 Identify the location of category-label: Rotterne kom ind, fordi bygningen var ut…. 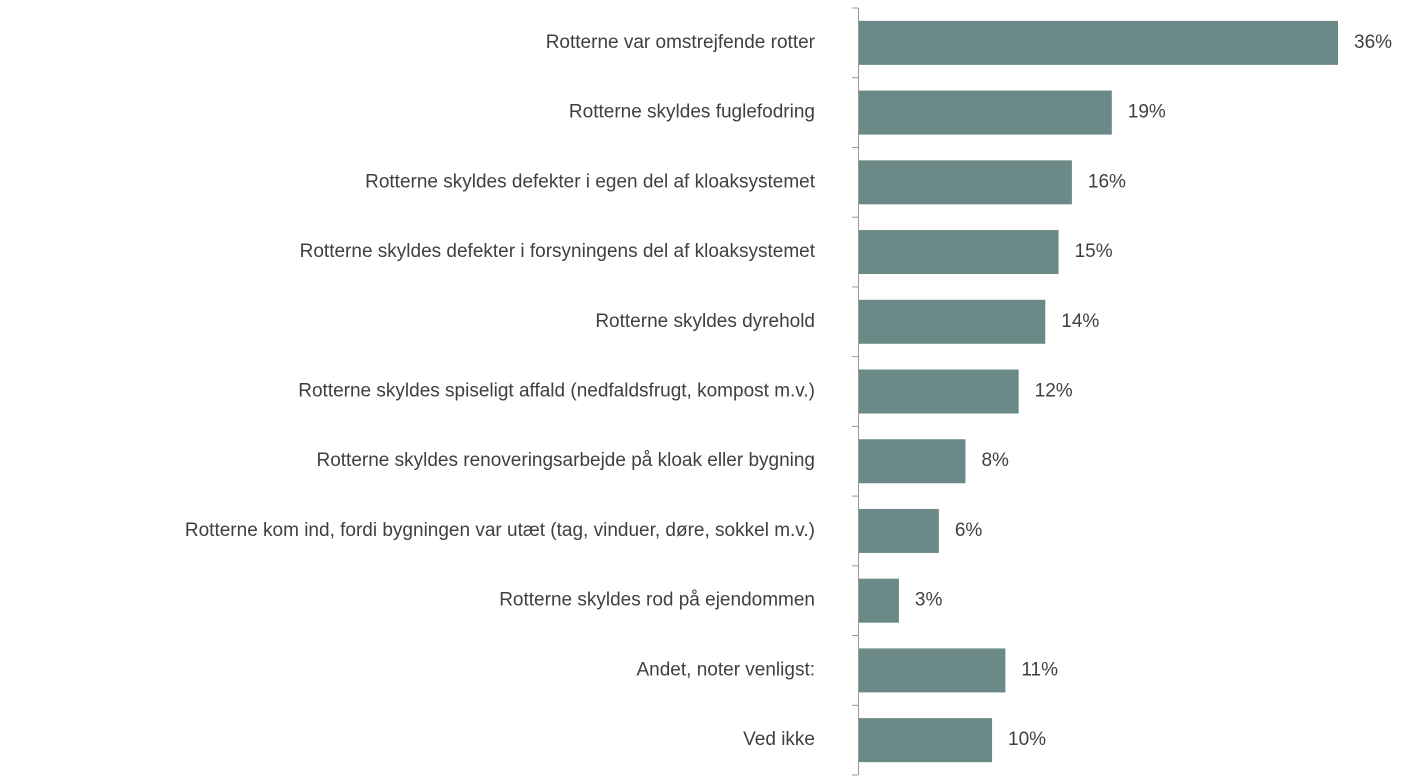
(500, 530).